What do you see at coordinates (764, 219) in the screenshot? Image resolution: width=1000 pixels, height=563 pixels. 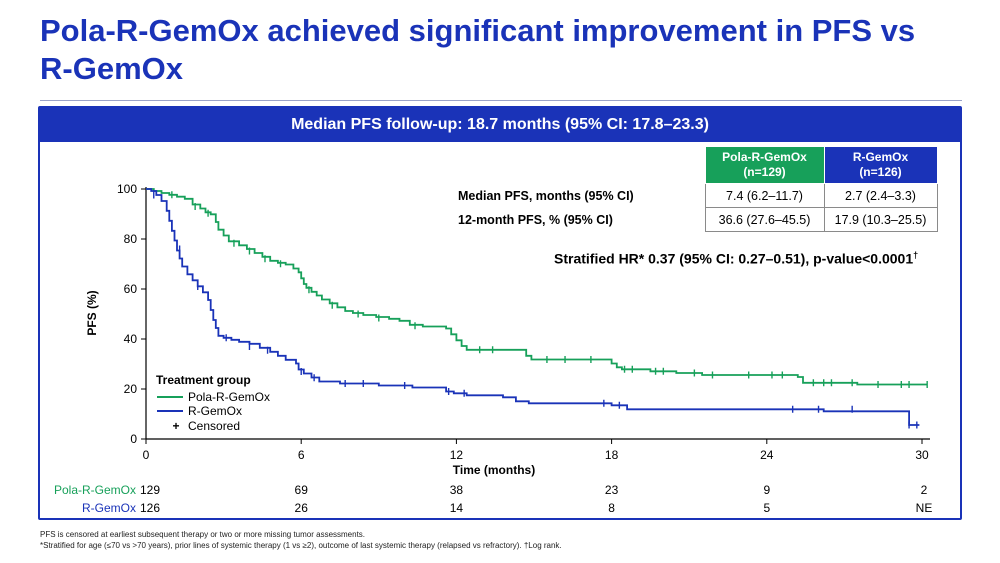 I see `stats-value-pola: 36.6 (27.6–45.5)` at bounding box center [764, 219].